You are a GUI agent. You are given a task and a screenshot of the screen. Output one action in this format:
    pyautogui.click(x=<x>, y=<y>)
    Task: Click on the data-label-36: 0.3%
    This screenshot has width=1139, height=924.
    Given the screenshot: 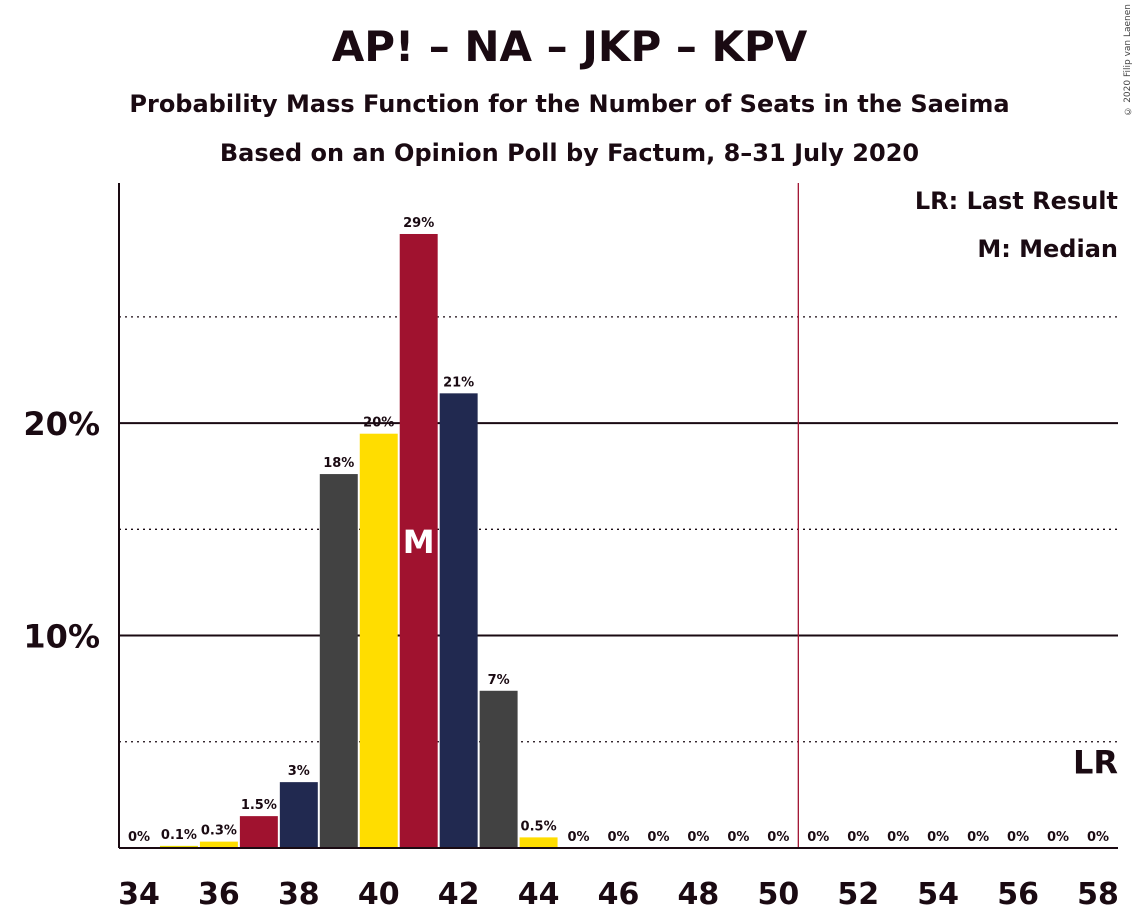 What is the action you would take?
    pyautogui.click(x=219, y=831)
    